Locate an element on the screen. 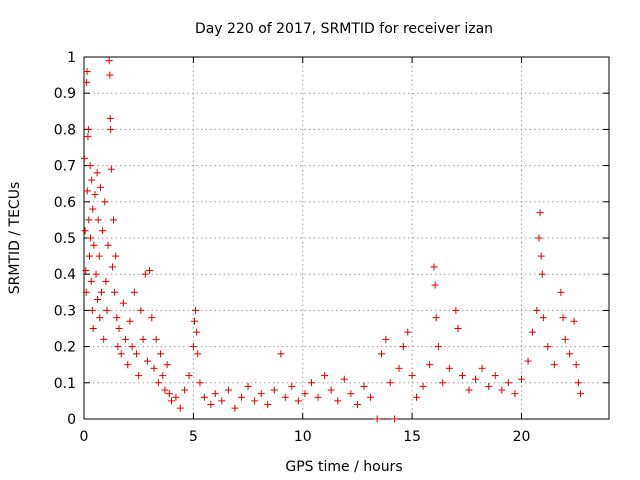  y-tick-label: 0.2 is located at coordinates (65, 348).